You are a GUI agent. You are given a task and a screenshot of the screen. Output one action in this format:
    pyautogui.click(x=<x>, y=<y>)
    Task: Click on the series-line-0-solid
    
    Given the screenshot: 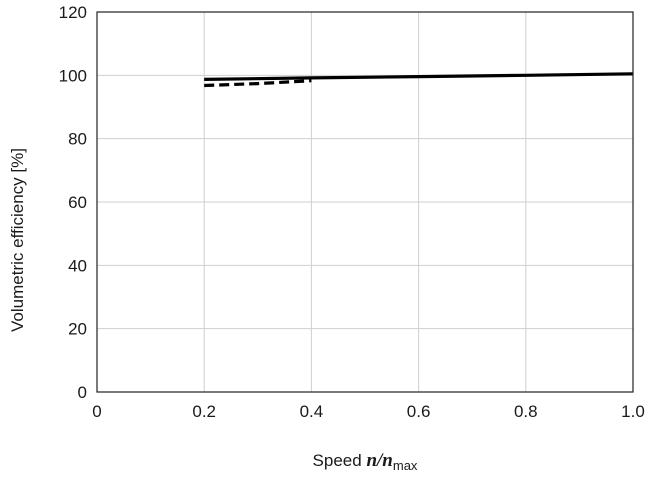 What is the action you would take?
    pyautogui.click(x=419, y=76)
    